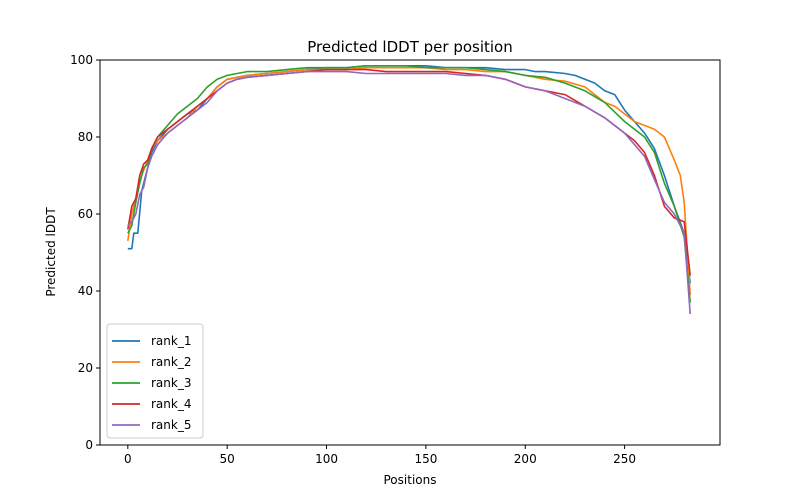  What do you see at coordinates (171, 383) in the screenshot?
I see `legend-label-rank-3: rank_3` at bounding box center [171, 383].